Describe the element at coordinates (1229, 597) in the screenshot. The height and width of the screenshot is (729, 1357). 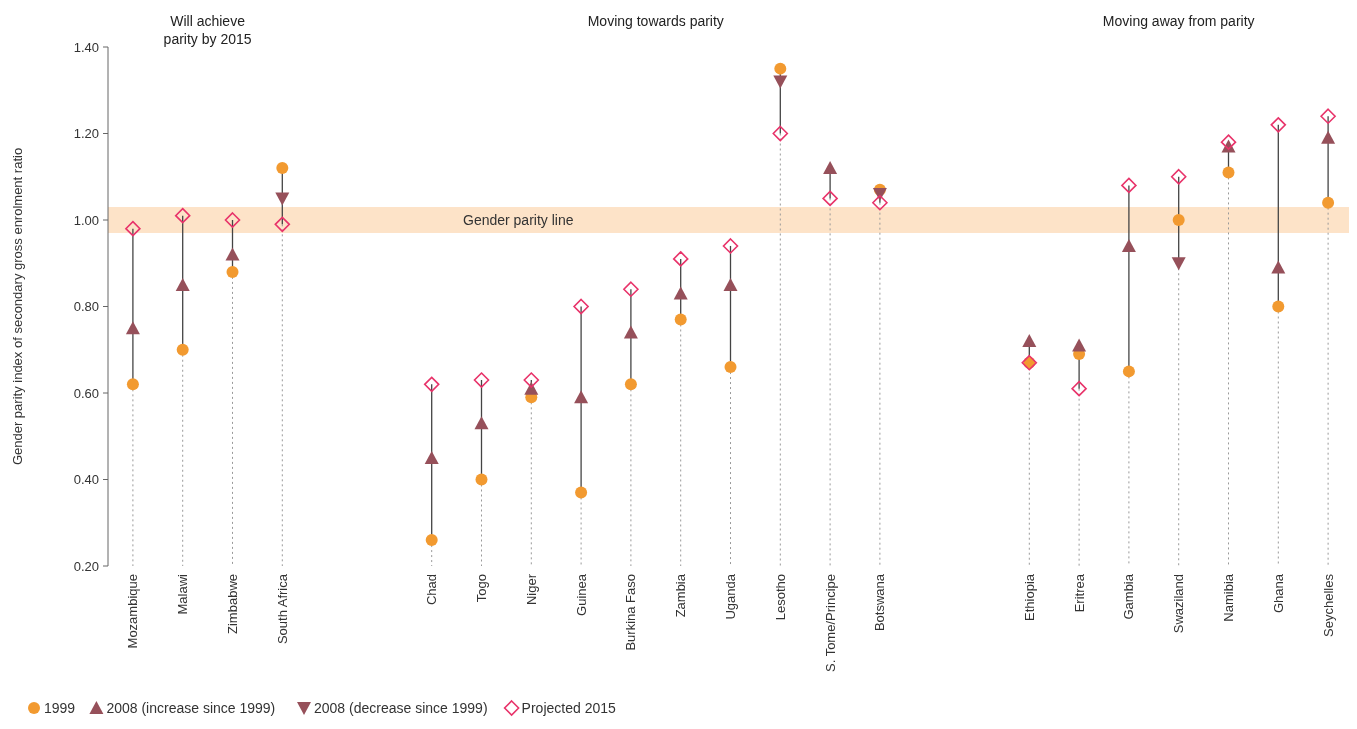
I see `x-tick-label: Namibia` at that location.